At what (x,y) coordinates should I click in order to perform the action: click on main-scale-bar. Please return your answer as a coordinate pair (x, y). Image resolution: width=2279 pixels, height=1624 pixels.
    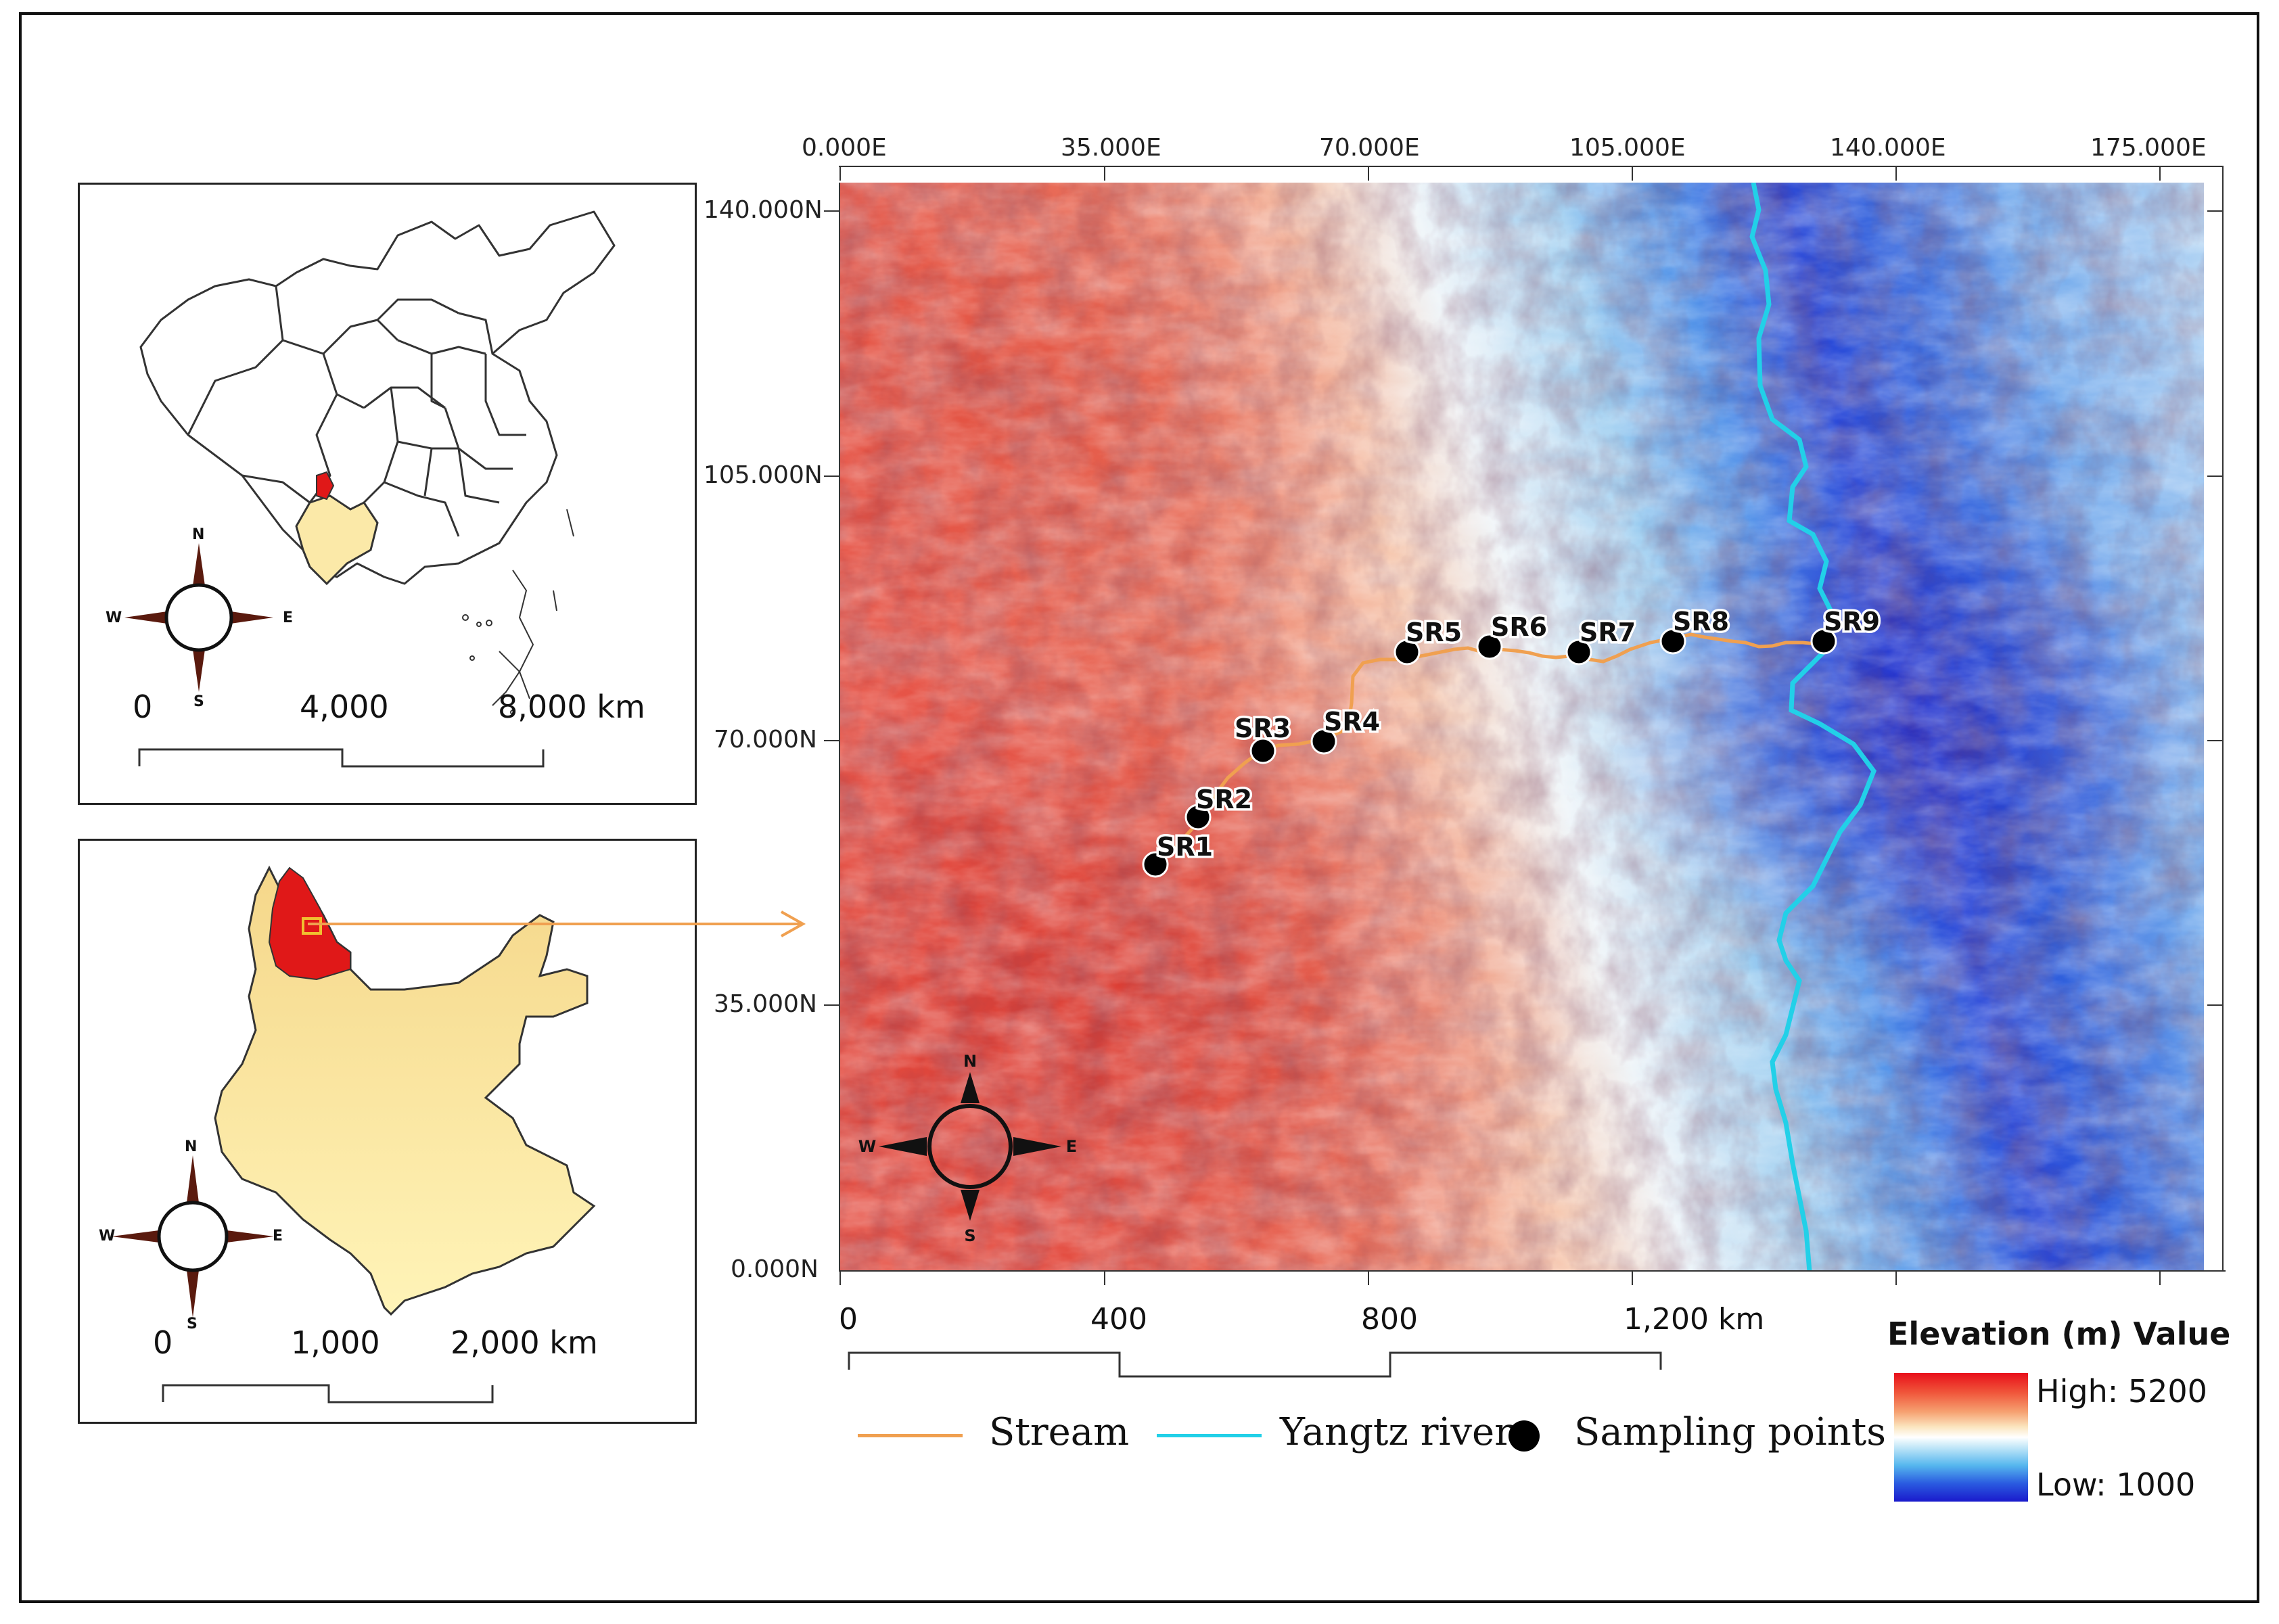
    Looking at the image, I should click on (1255, 1364).